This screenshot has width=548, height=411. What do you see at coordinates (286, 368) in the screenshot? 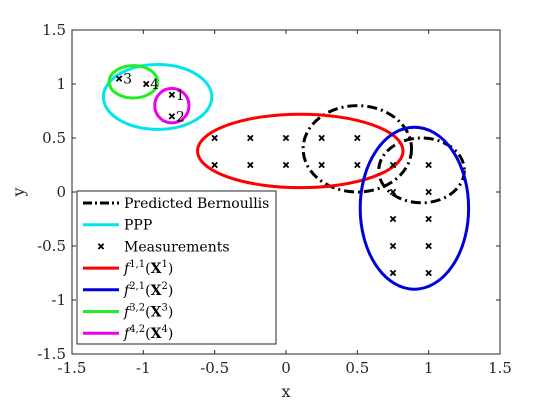
I see `x-tick-label: 0` at bounding box center [286, 368].